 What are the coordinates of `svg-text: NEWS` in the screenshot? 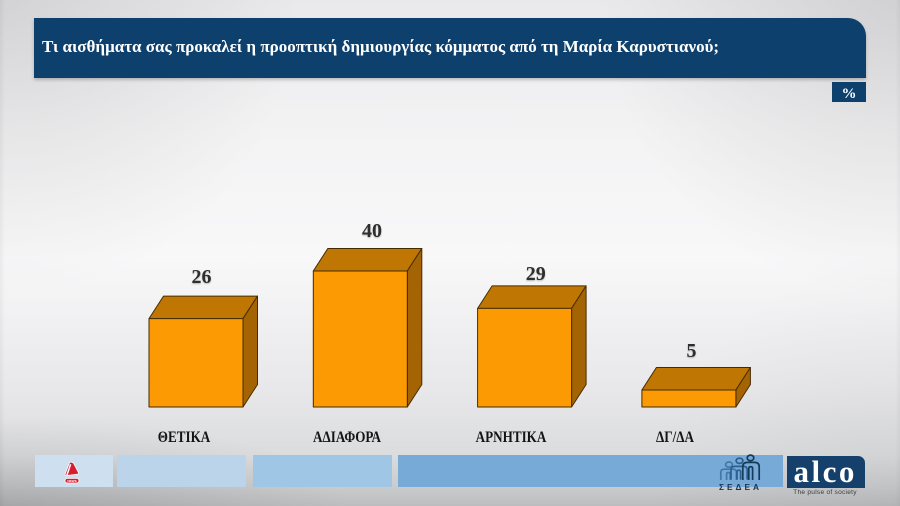 It's located at (71, 481).